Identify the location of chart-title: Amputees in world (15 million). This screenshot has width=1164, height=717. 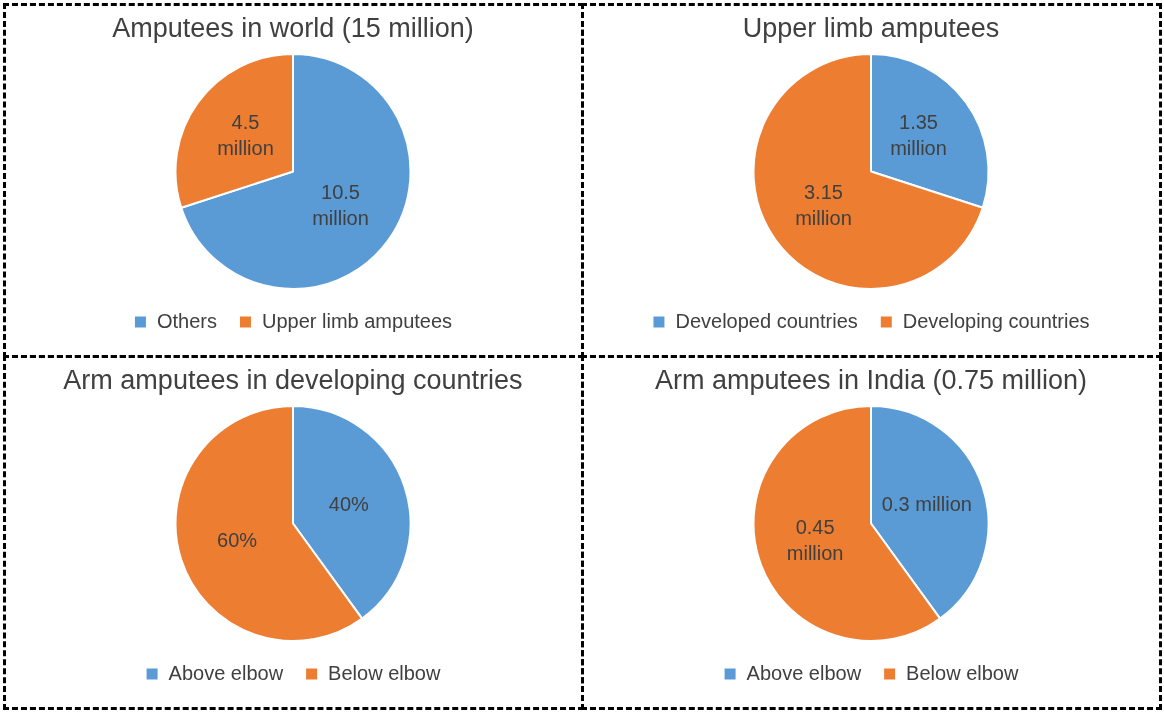
(293, 28).